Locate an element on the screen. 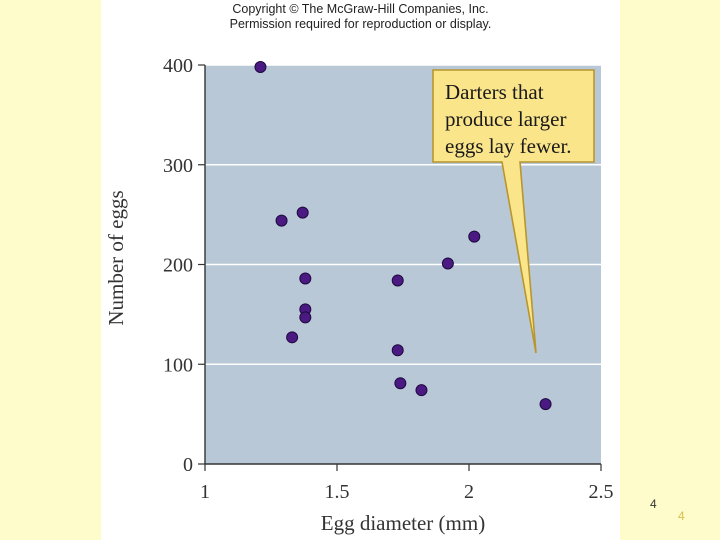 This screenshot has width=720, height=540. x-tick-label: 2.5 is located at coordinates (601, 492).